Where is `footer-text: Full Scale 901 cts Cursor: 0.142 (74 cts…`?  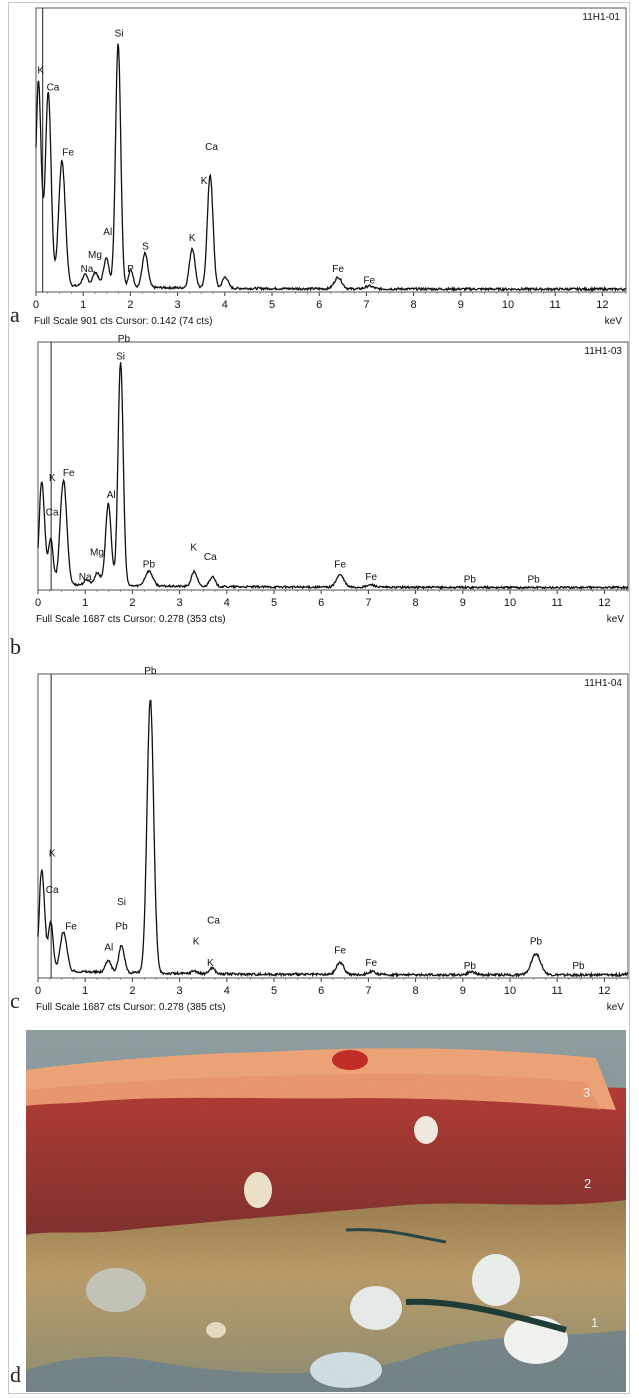 footer-text: Full Scale 901 cts Cursor: 0.142 (74 cts… is located at coordinates (123, 321).